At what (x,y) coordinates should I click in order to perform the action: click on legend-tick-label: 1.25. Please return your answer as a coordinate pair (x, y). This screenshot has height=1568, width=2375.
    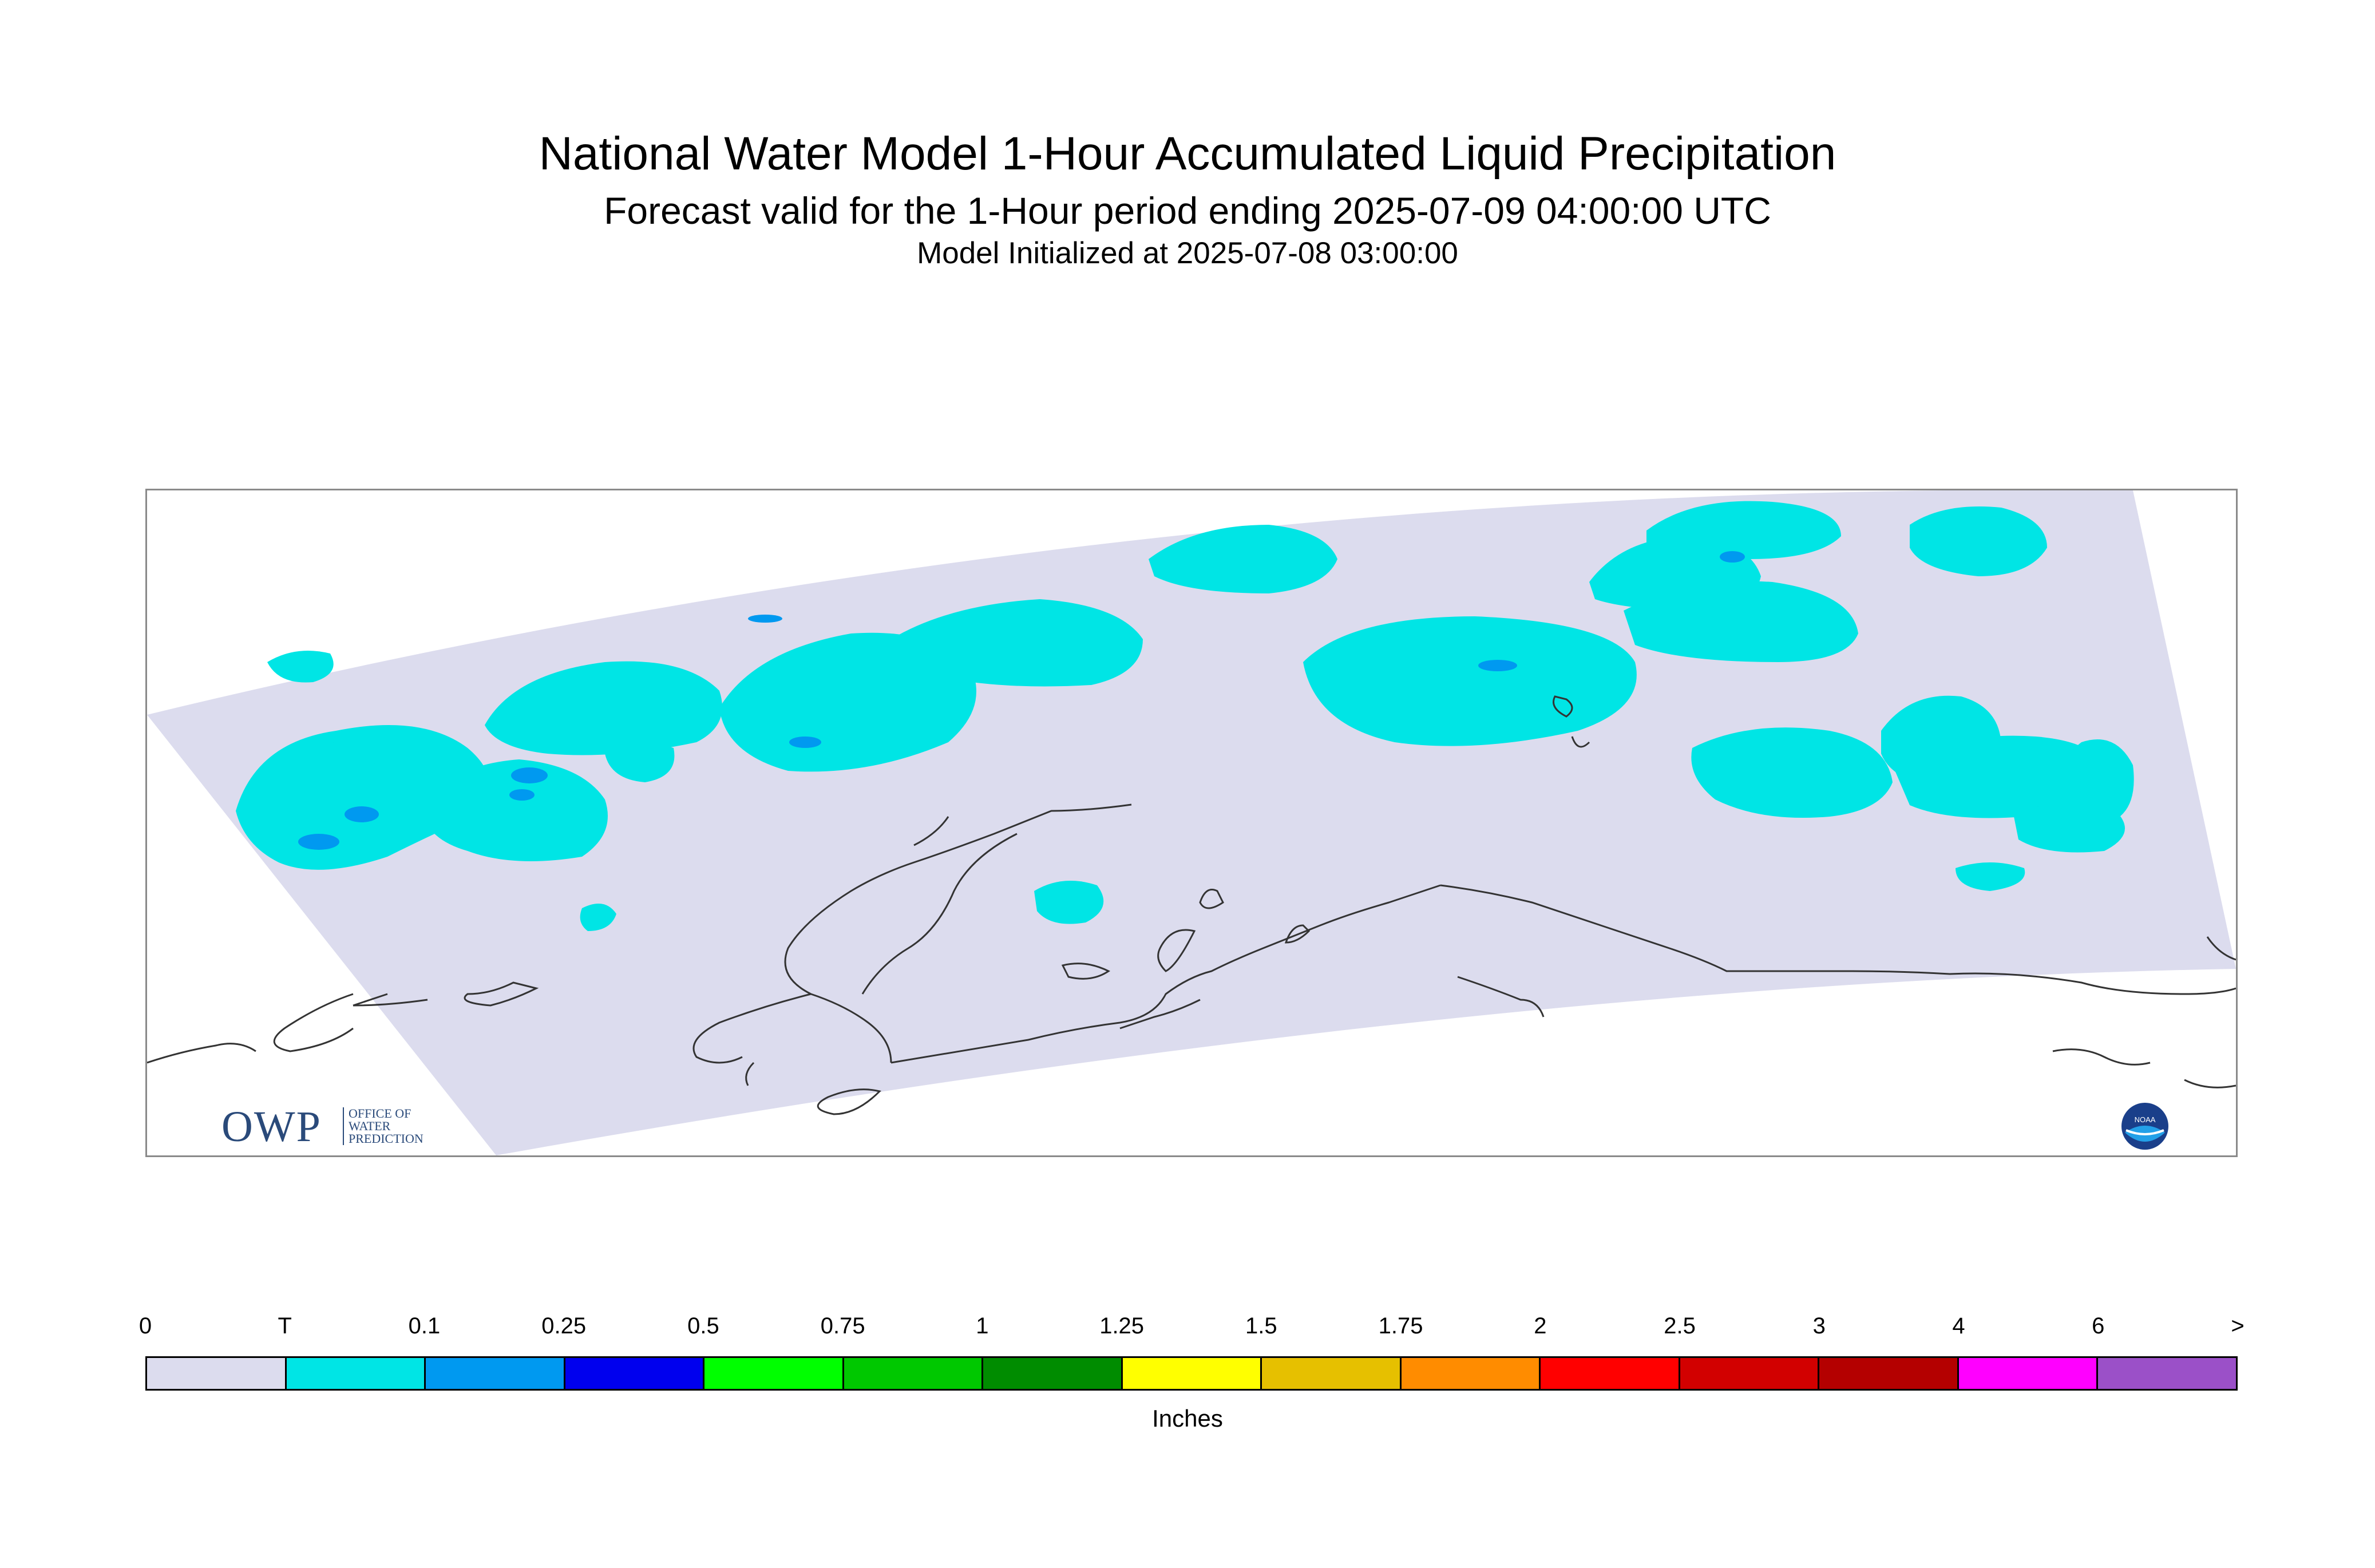
    Looking at the image, I should click on (1122, 1326).